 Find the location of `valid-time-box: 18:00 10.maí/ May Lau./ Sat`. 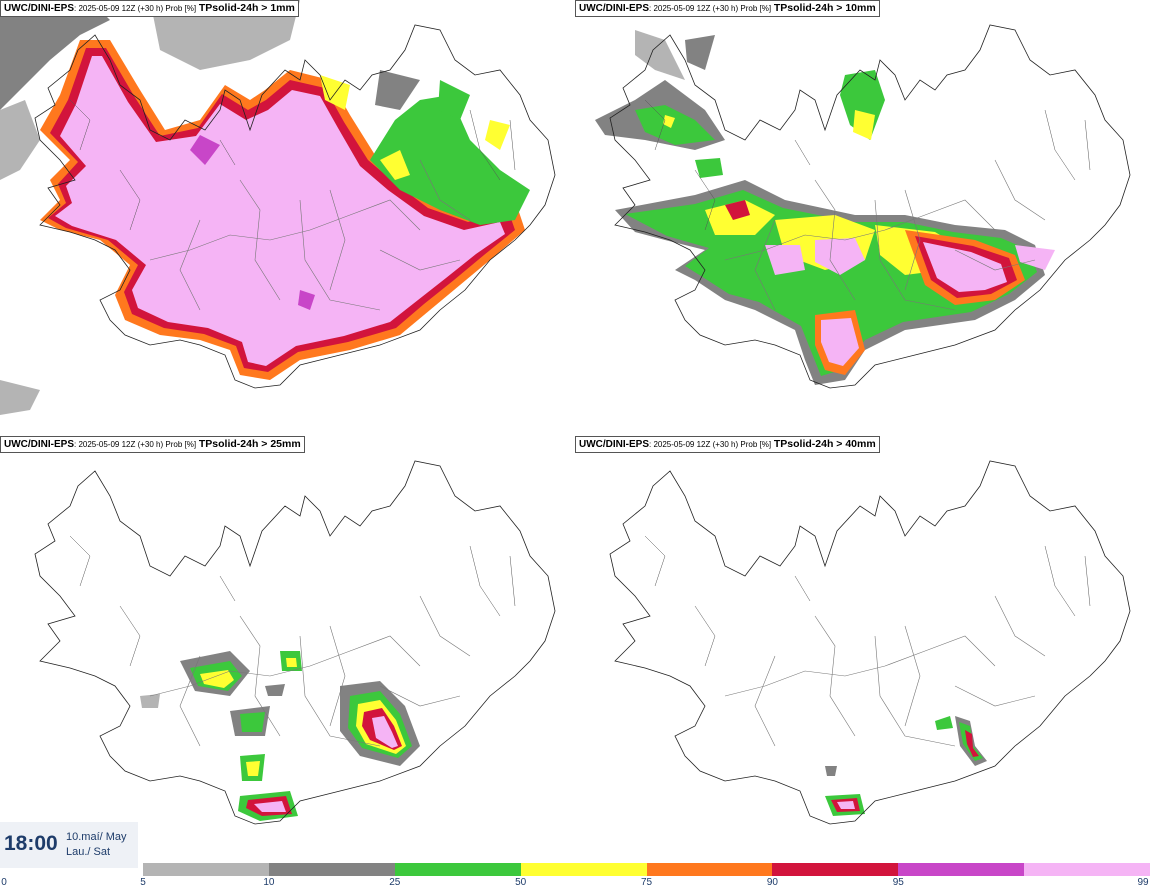

valid-time-box: 18:00 10.maí/ May Lau./ Sat is located at coordinates (69, 845).